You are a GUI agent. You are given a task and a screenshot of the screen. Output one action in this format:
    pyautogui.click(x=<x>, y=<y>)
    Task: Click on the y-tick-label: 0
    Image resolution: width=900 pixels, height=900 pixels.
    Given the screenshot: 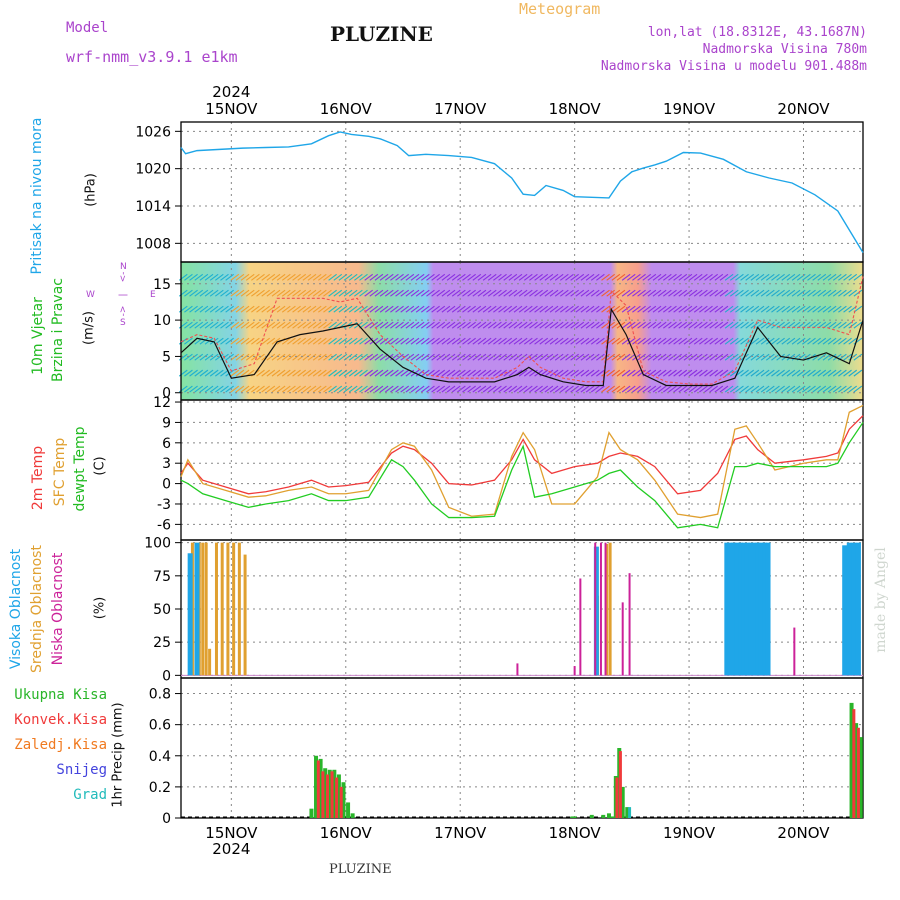 What is the action you would take?
    pyautogui.click(x=166, y=485)
    